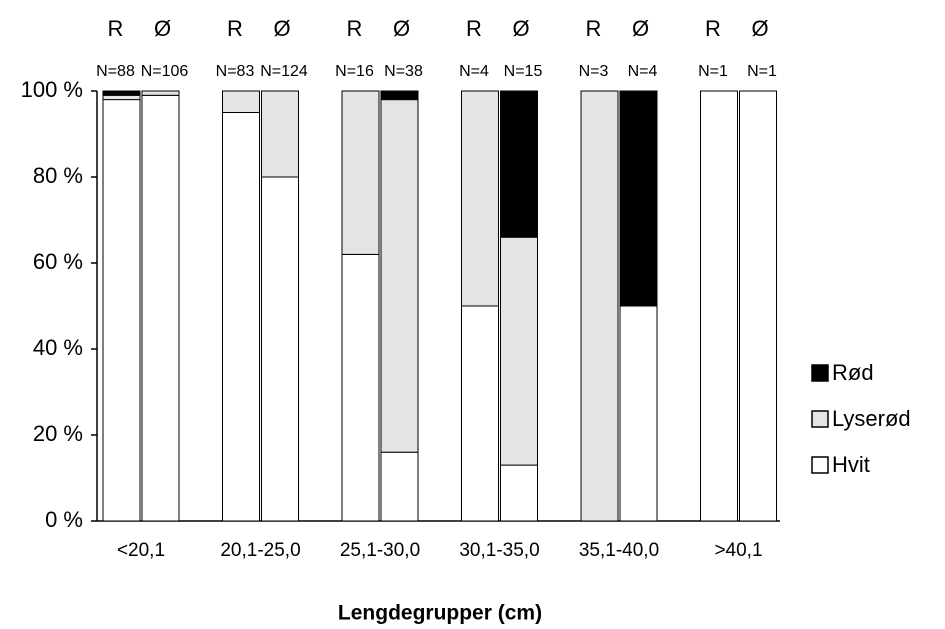 Image resolution: width=945 pixels, height=629 pixels. I want to click on n-label: N=83, so click(235, 71).